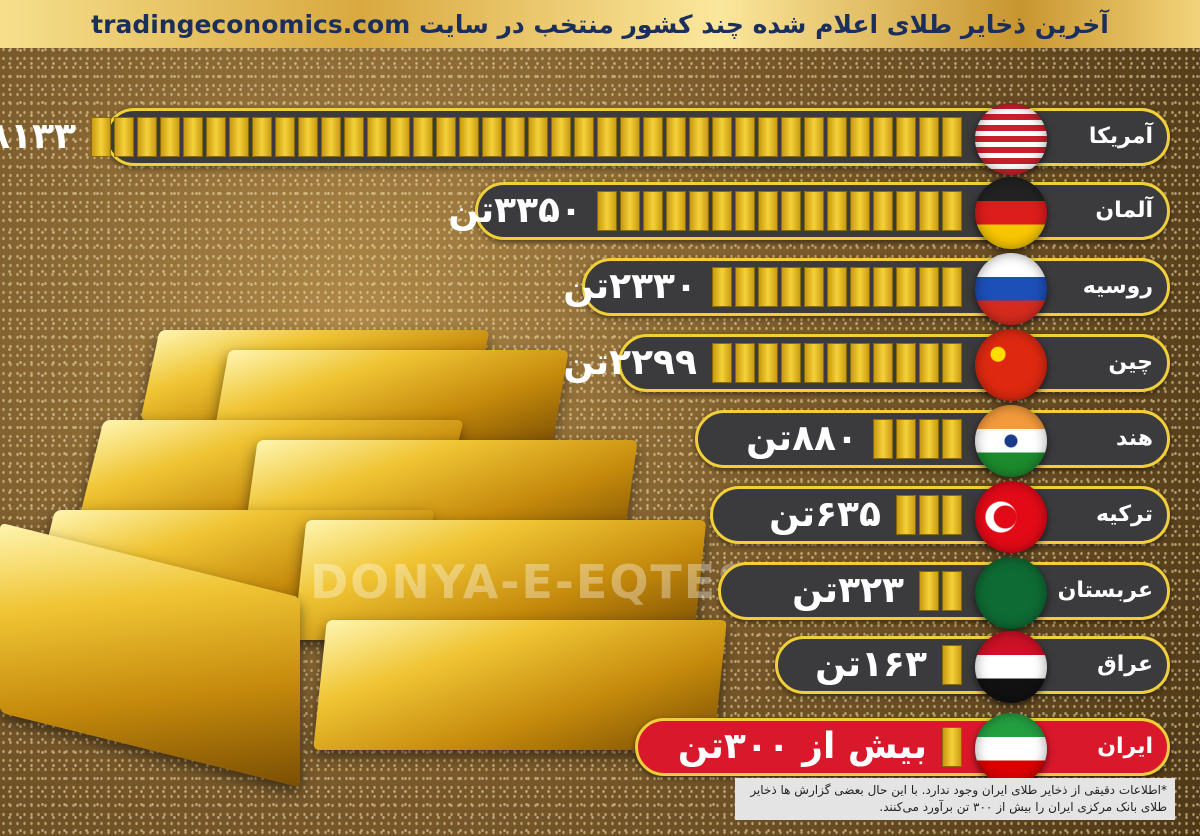  I want to click on germany-flag-icon, so click(1011, 213).